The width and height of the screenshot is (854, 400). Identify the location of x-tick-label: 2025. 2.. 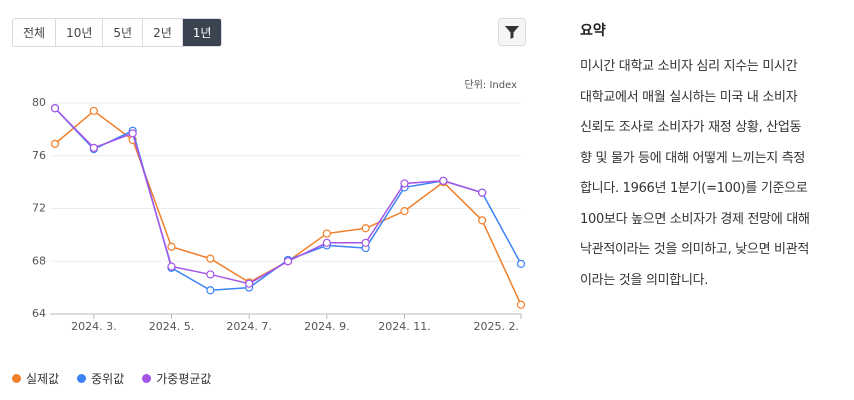
(496, 326).